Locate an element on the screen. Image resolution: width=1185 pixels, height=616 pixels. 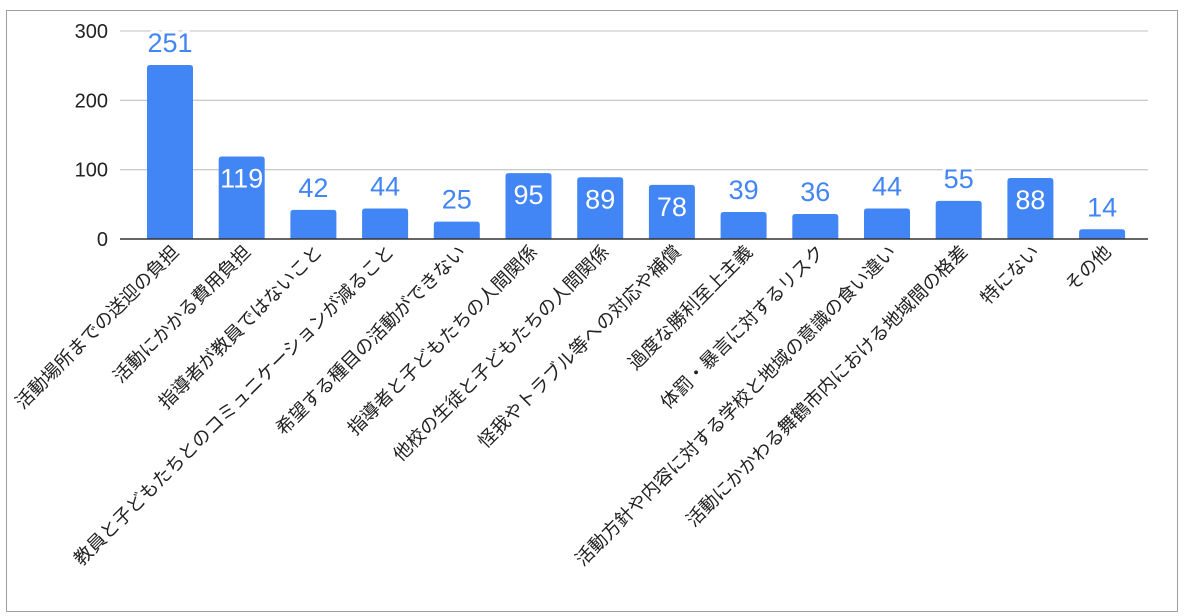
data-label: 36 is located at coordinates (815, 192).